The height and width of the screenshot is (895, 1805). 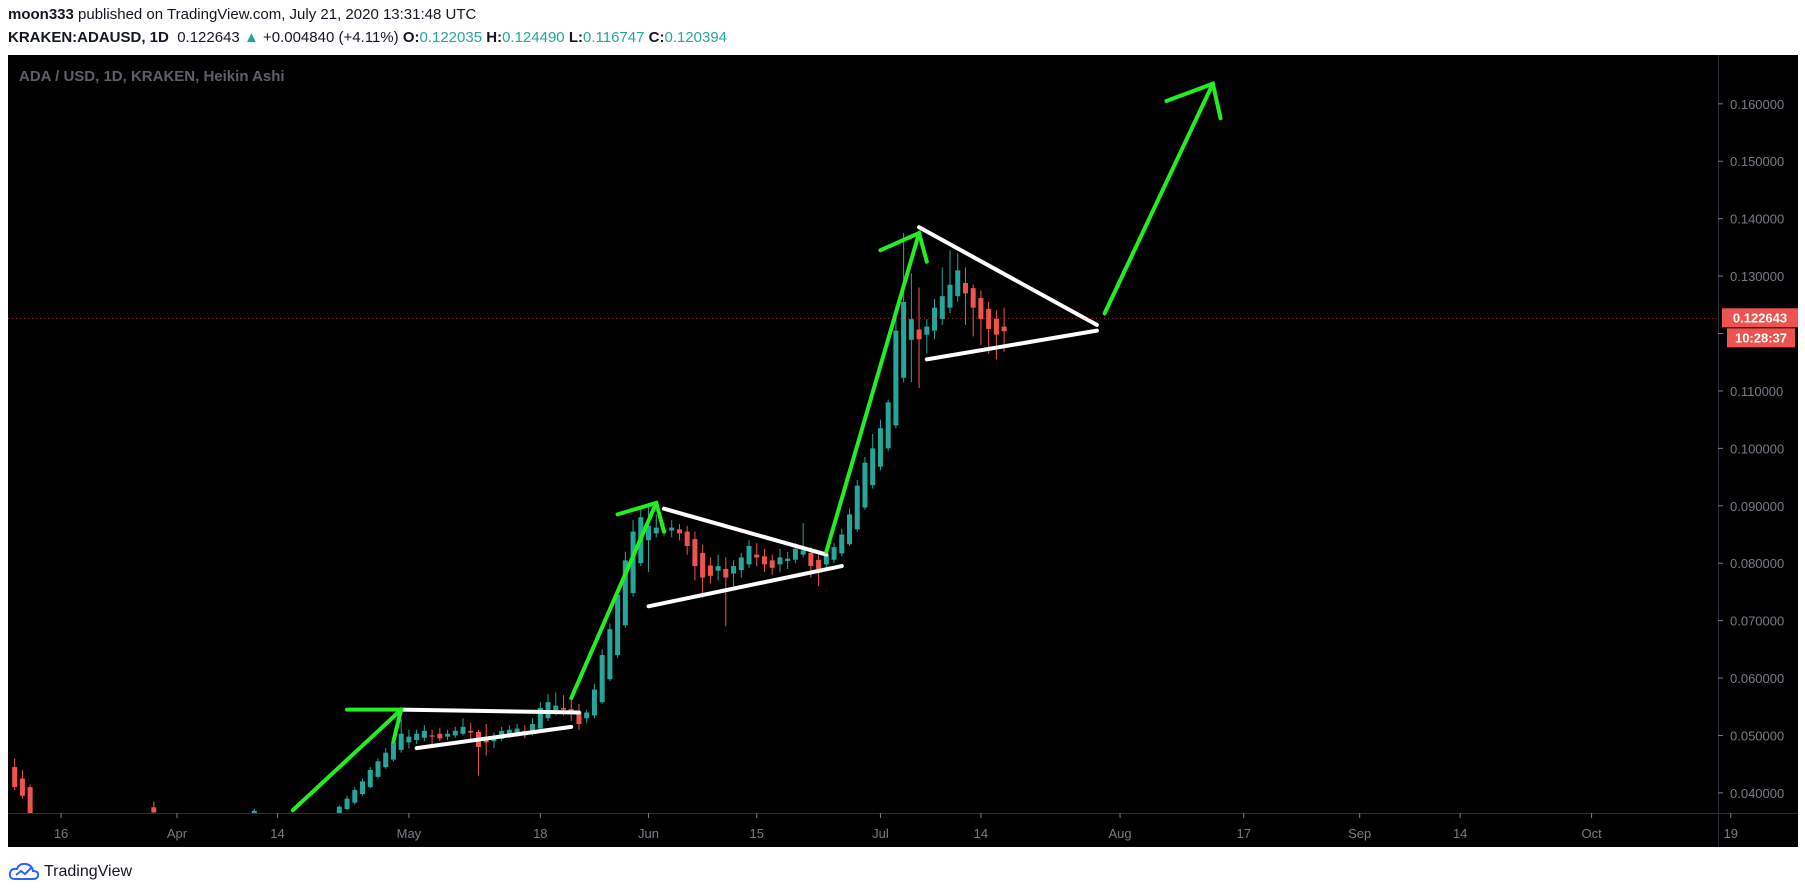 What do you see at coordinates (1460, 833) in the screenshot?
I see `x-tick-label: 14` at bounding box center [1460, 833].